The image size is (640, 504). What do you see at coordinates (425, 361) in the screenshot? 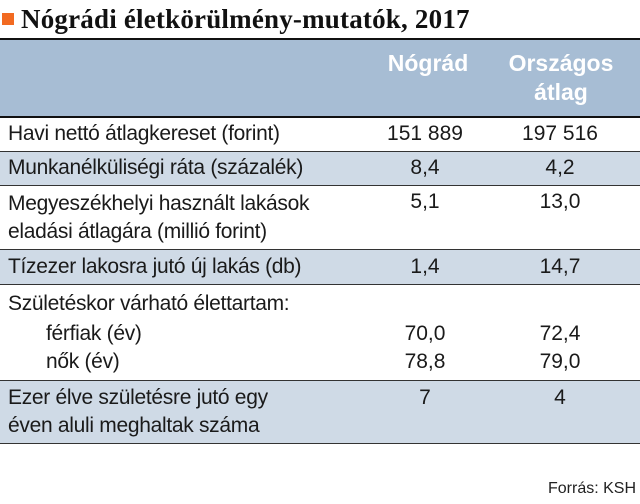
I see `county-value-women: 78,8` at bounding box center [425, 361].